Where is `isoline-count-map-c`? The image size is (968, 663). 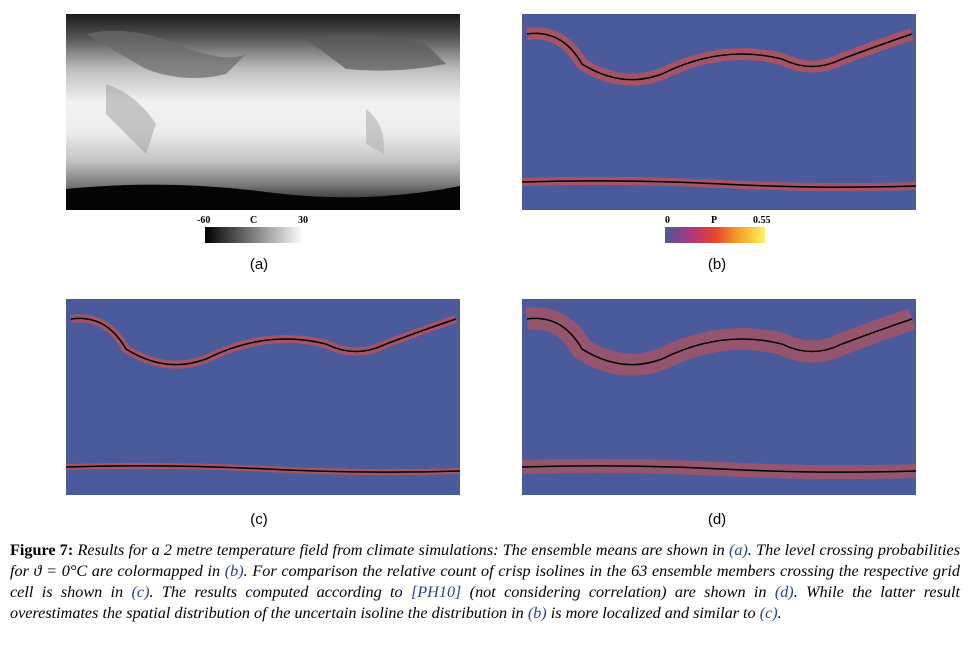 isoline-count-map-c is located at coordinates (263, 397).